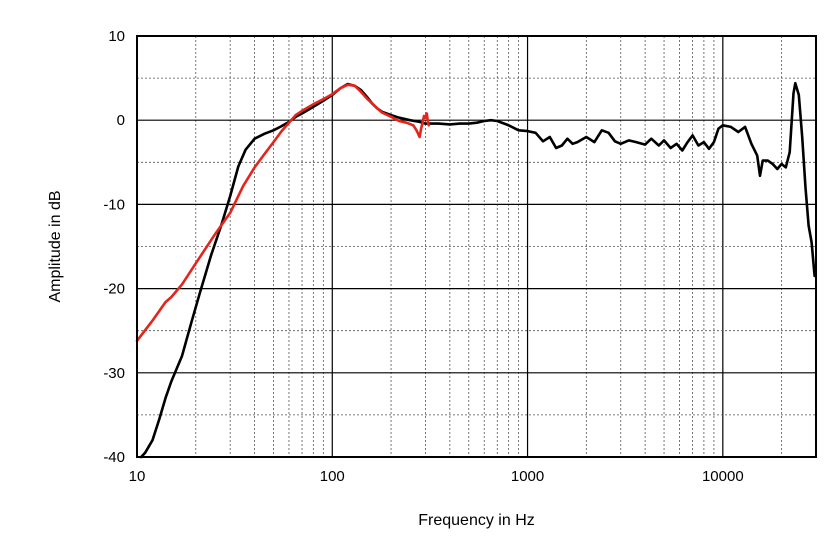 The image size is (834, 560). What do you see at coordinates (114, 373) in the screenshot?
I see `y-tick-label: -30` at bounding box center [114, 373].